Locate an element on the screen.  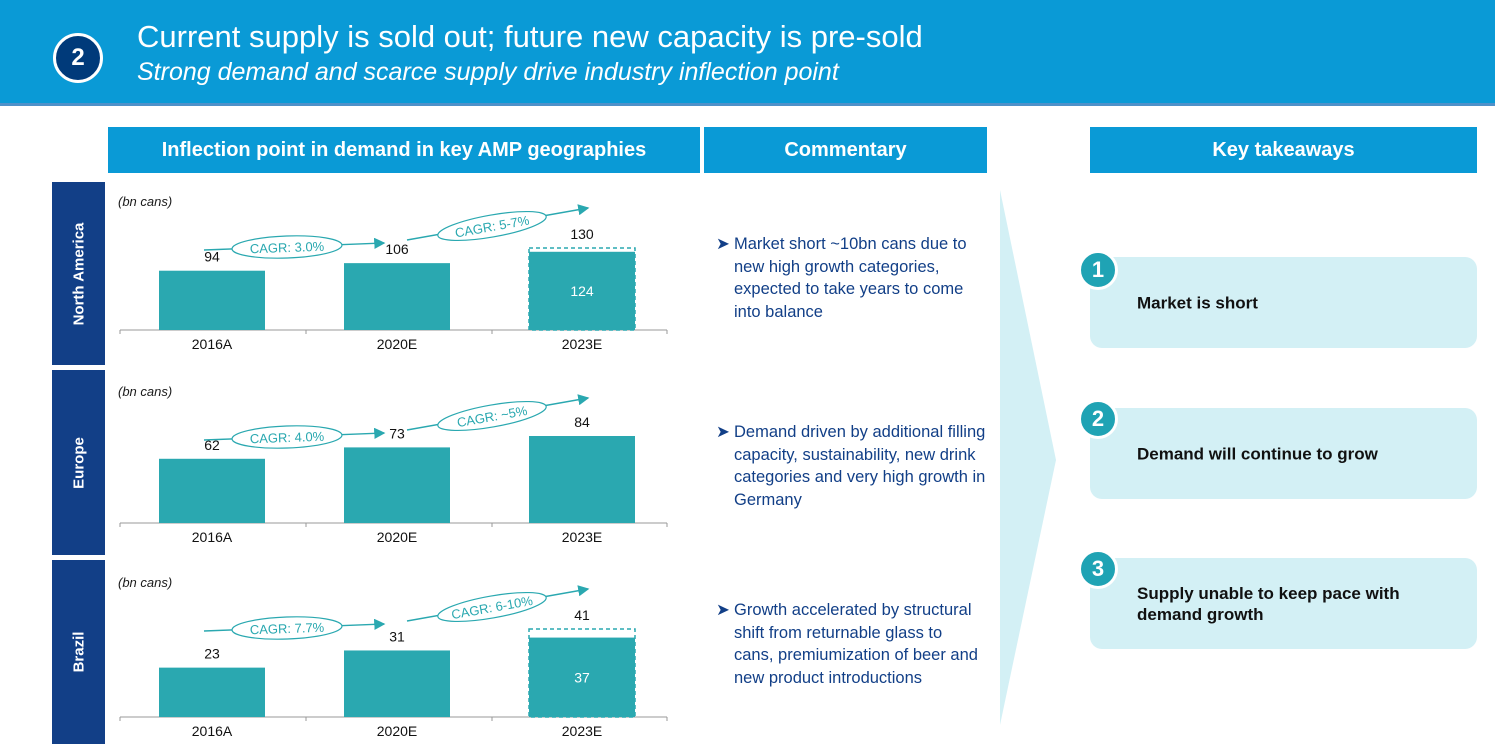
takeaway-text: Demand will continue to grow is located at coordinates (1257, 453).